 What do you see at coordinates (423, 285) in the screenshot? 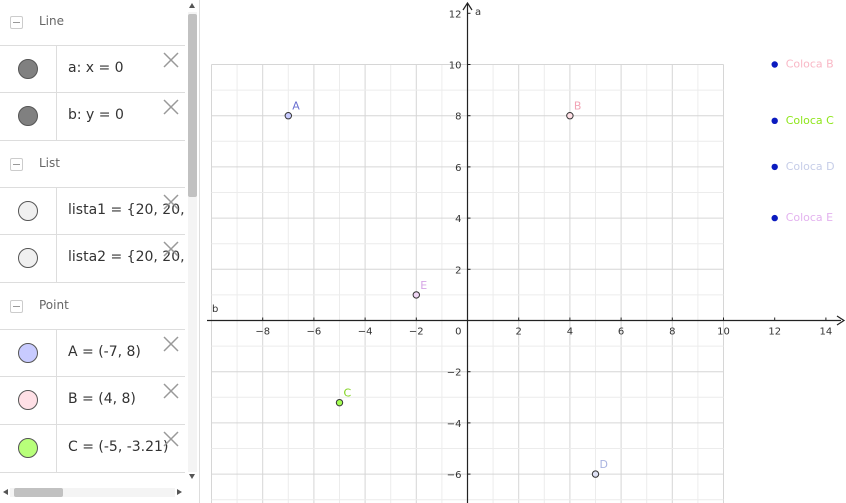
I see `point-label: E` at bounding box center [423, 285].